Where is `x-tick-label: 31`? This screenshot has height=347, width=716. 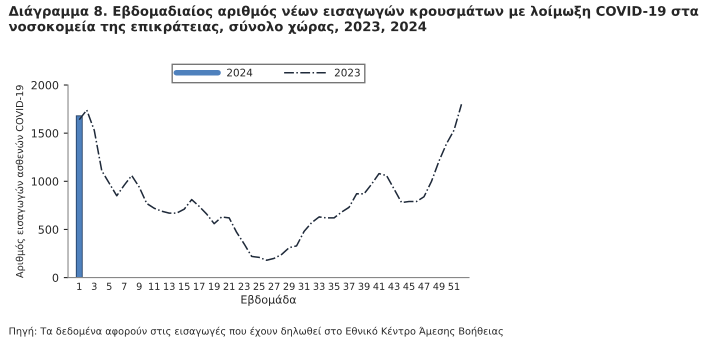
x-tick-label: 31 is located at coordinates (304, 286).